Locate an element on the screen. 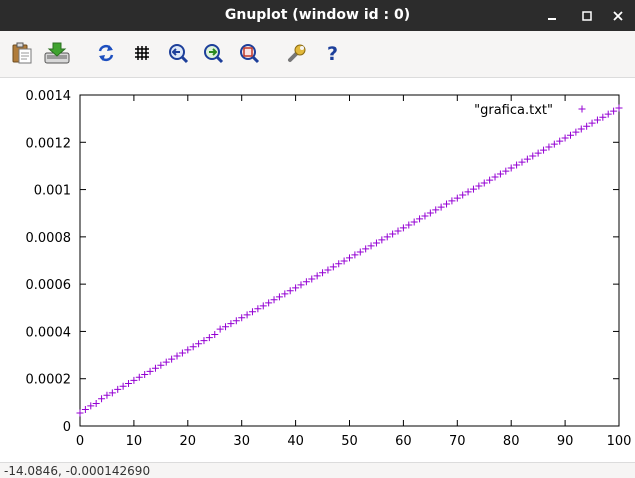  x-tick-label: 60 is located at coordinates (403, 441).